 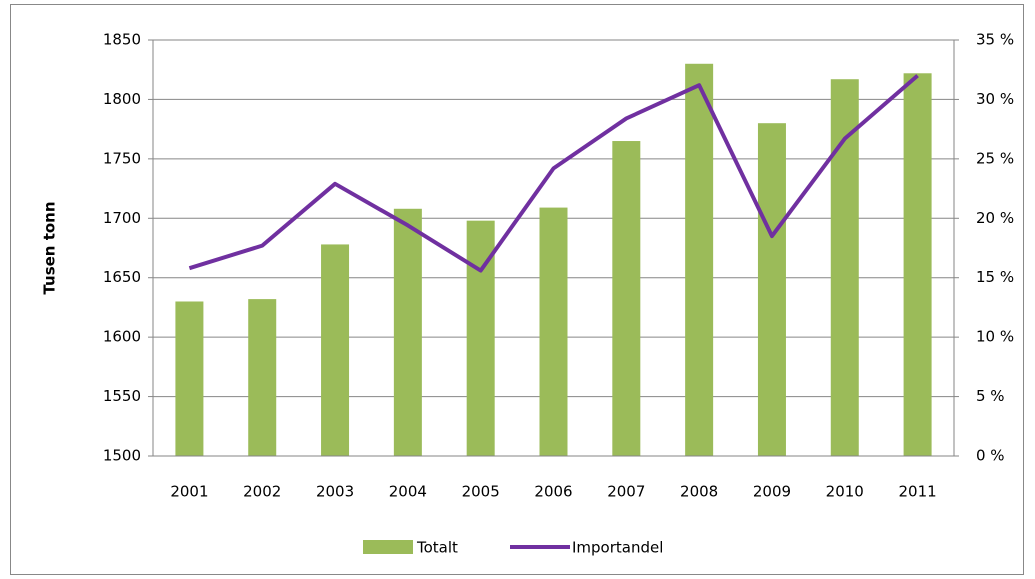 What do you see at coordinates (122, 396) in the screenshot?
I see `y-tick-label: 1550` at bounding box center [122, 396].